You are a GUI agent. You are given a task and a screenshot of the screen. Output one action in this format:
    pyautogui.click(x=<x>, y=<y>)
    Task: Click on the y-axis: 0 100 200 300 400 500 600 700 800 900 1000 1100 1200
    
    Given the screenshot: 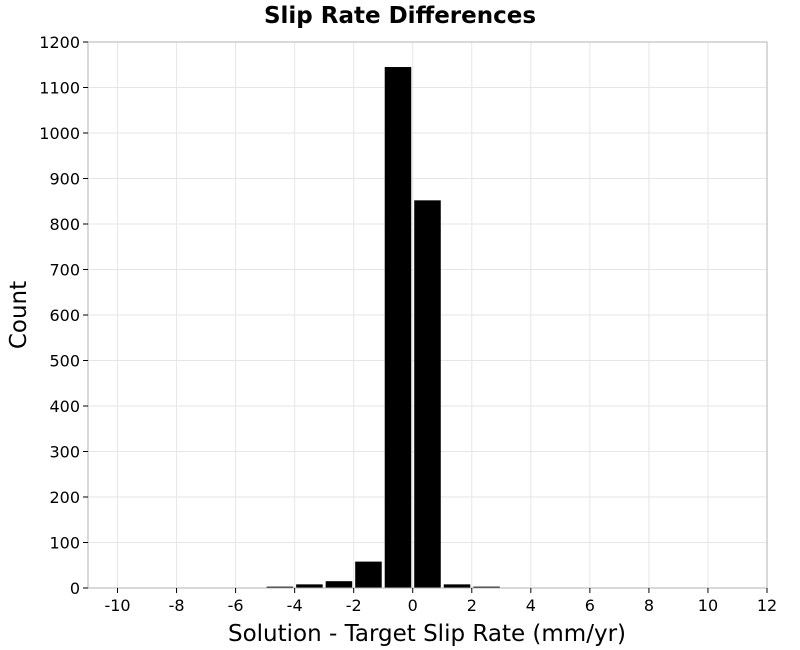 What is the action you would take?
    pyautogui.click(x=63, y=315)
    